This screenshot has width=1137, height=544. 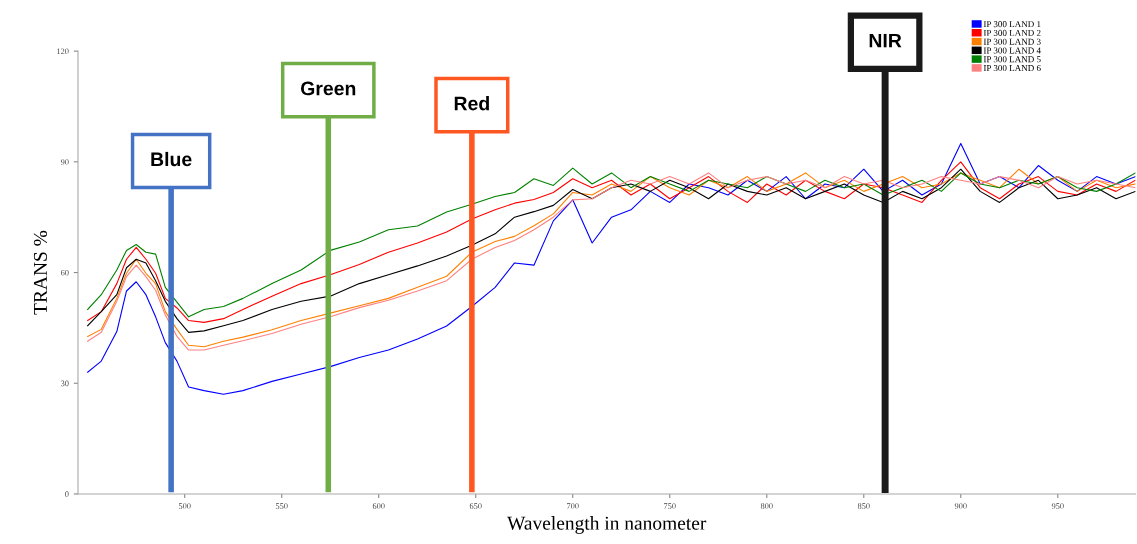 I want to click on ref-line-label: Red, so click(x=471, y=103).